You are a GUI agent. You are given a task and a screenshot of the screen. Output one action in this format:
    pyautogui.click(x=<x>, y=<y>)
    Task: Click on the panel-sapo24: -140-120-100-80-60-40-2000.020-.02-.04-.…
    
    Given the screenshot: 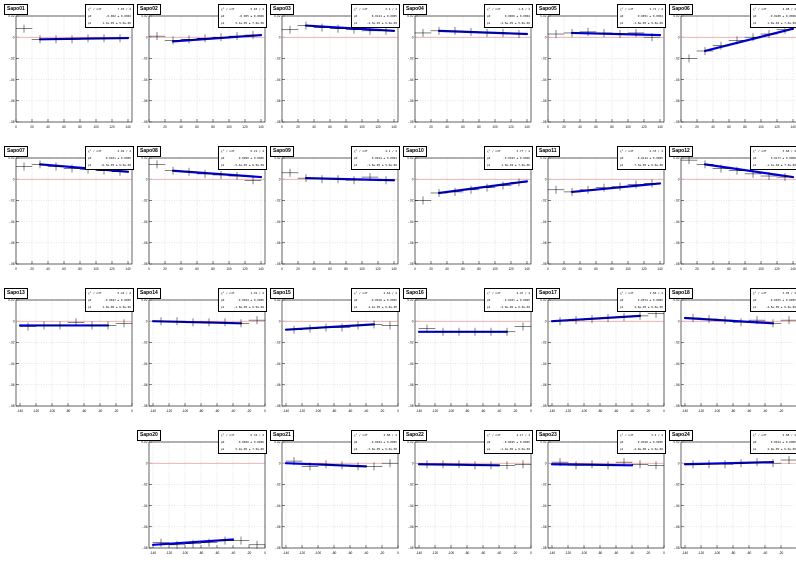 What is the action you would take?
    pyautogui.click(x=732, y=501)
    